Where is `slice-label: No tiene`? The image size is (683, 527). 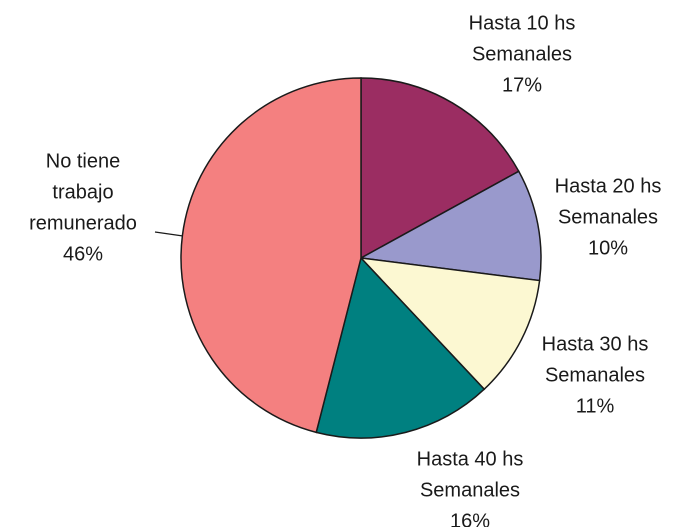 slice-label: No tiene is located at coordinates (83, 161).